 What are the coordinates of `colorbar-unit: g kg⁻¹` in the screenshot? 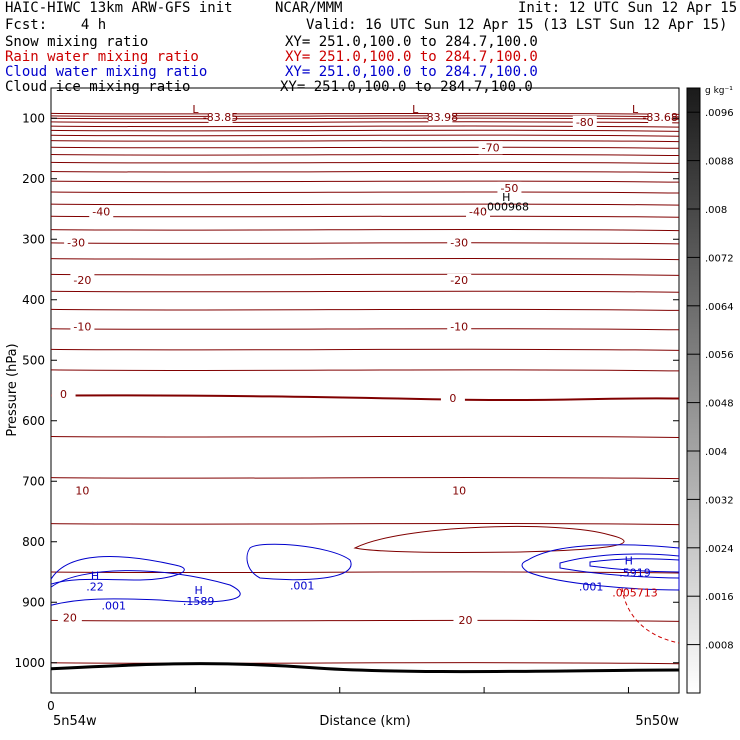 It's located at (719, 91).